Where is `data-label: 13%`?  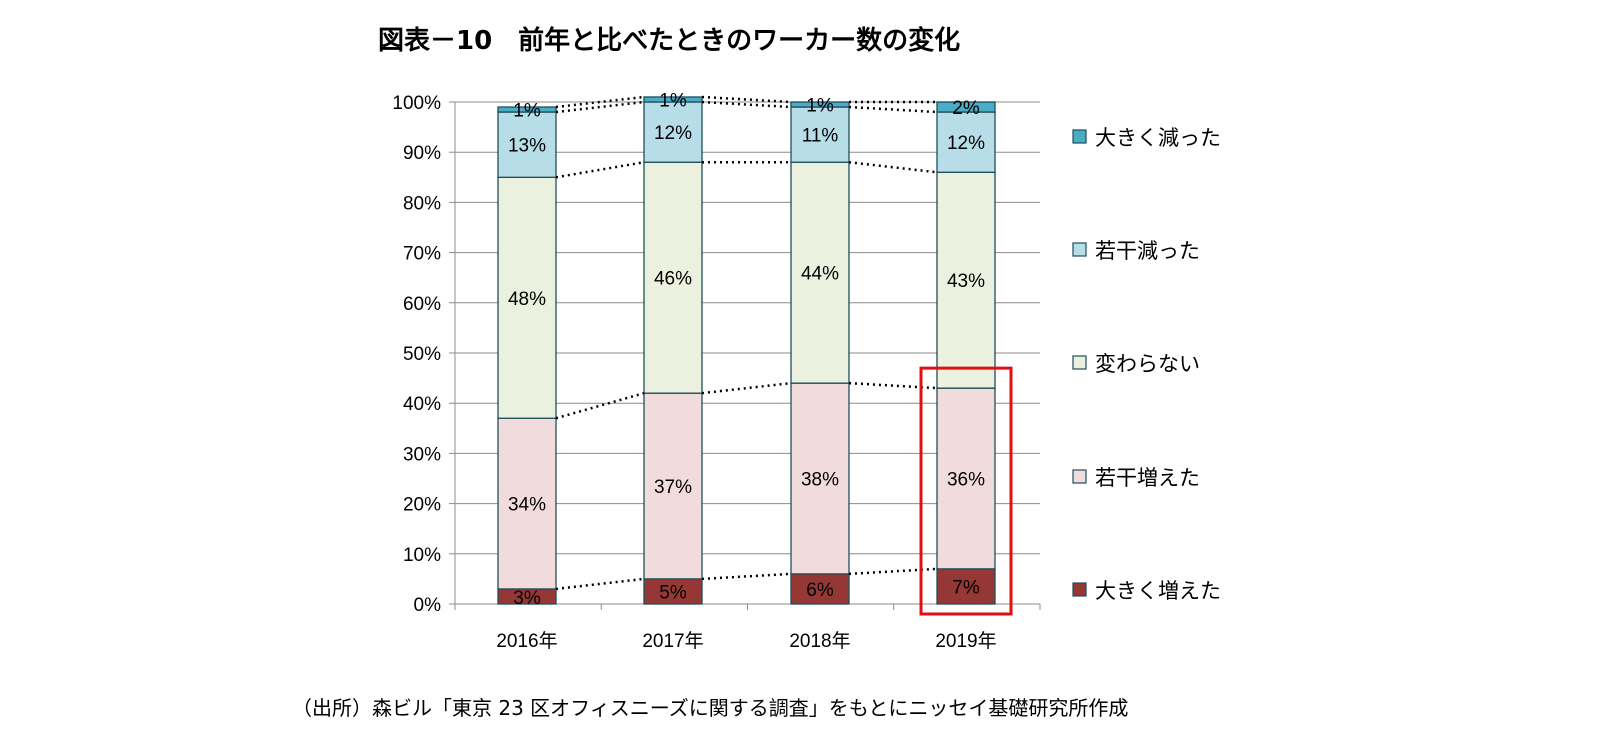
data-label: 13% is located at coordinates (527, 146).